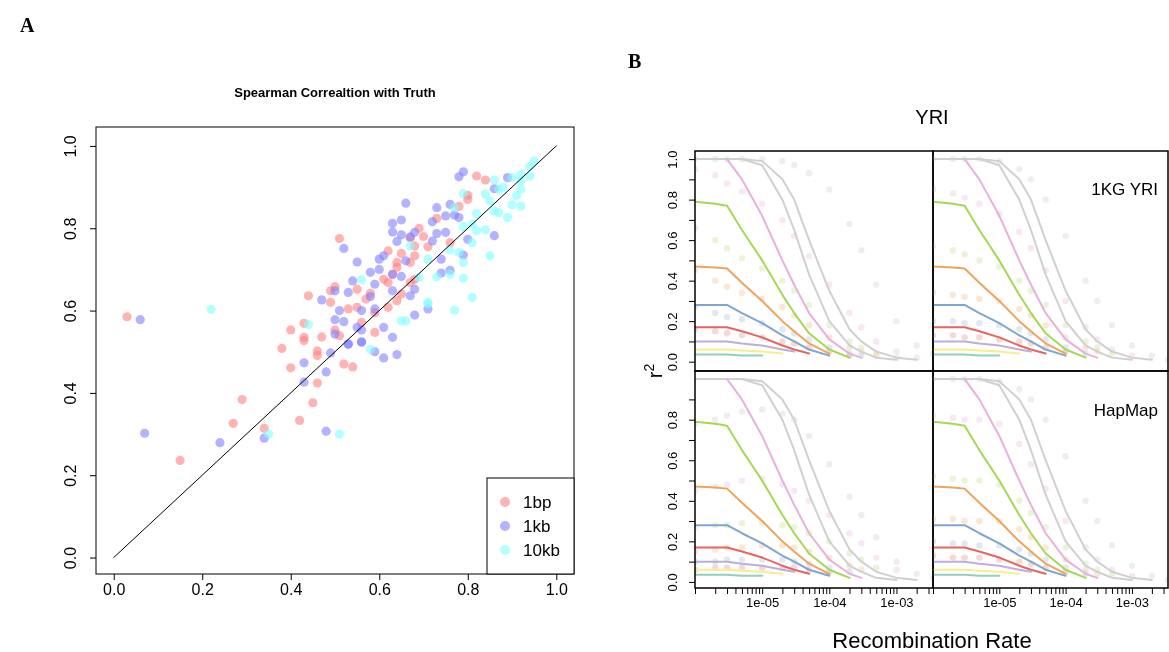 The width and height of the screenshot is (1169, 652). What do you see at coordinates (932, 640) in the screenshot?
I see `x-axis-title: Recombination Rate` at bounding box center [932, 640].